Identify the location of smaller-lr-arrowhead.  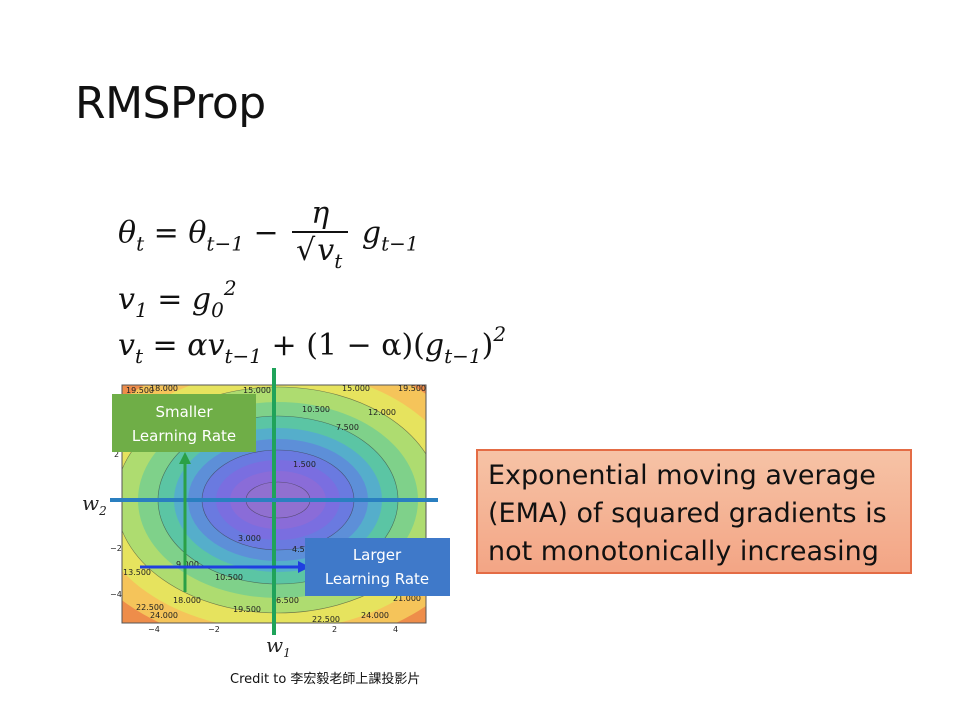
(185, 458).